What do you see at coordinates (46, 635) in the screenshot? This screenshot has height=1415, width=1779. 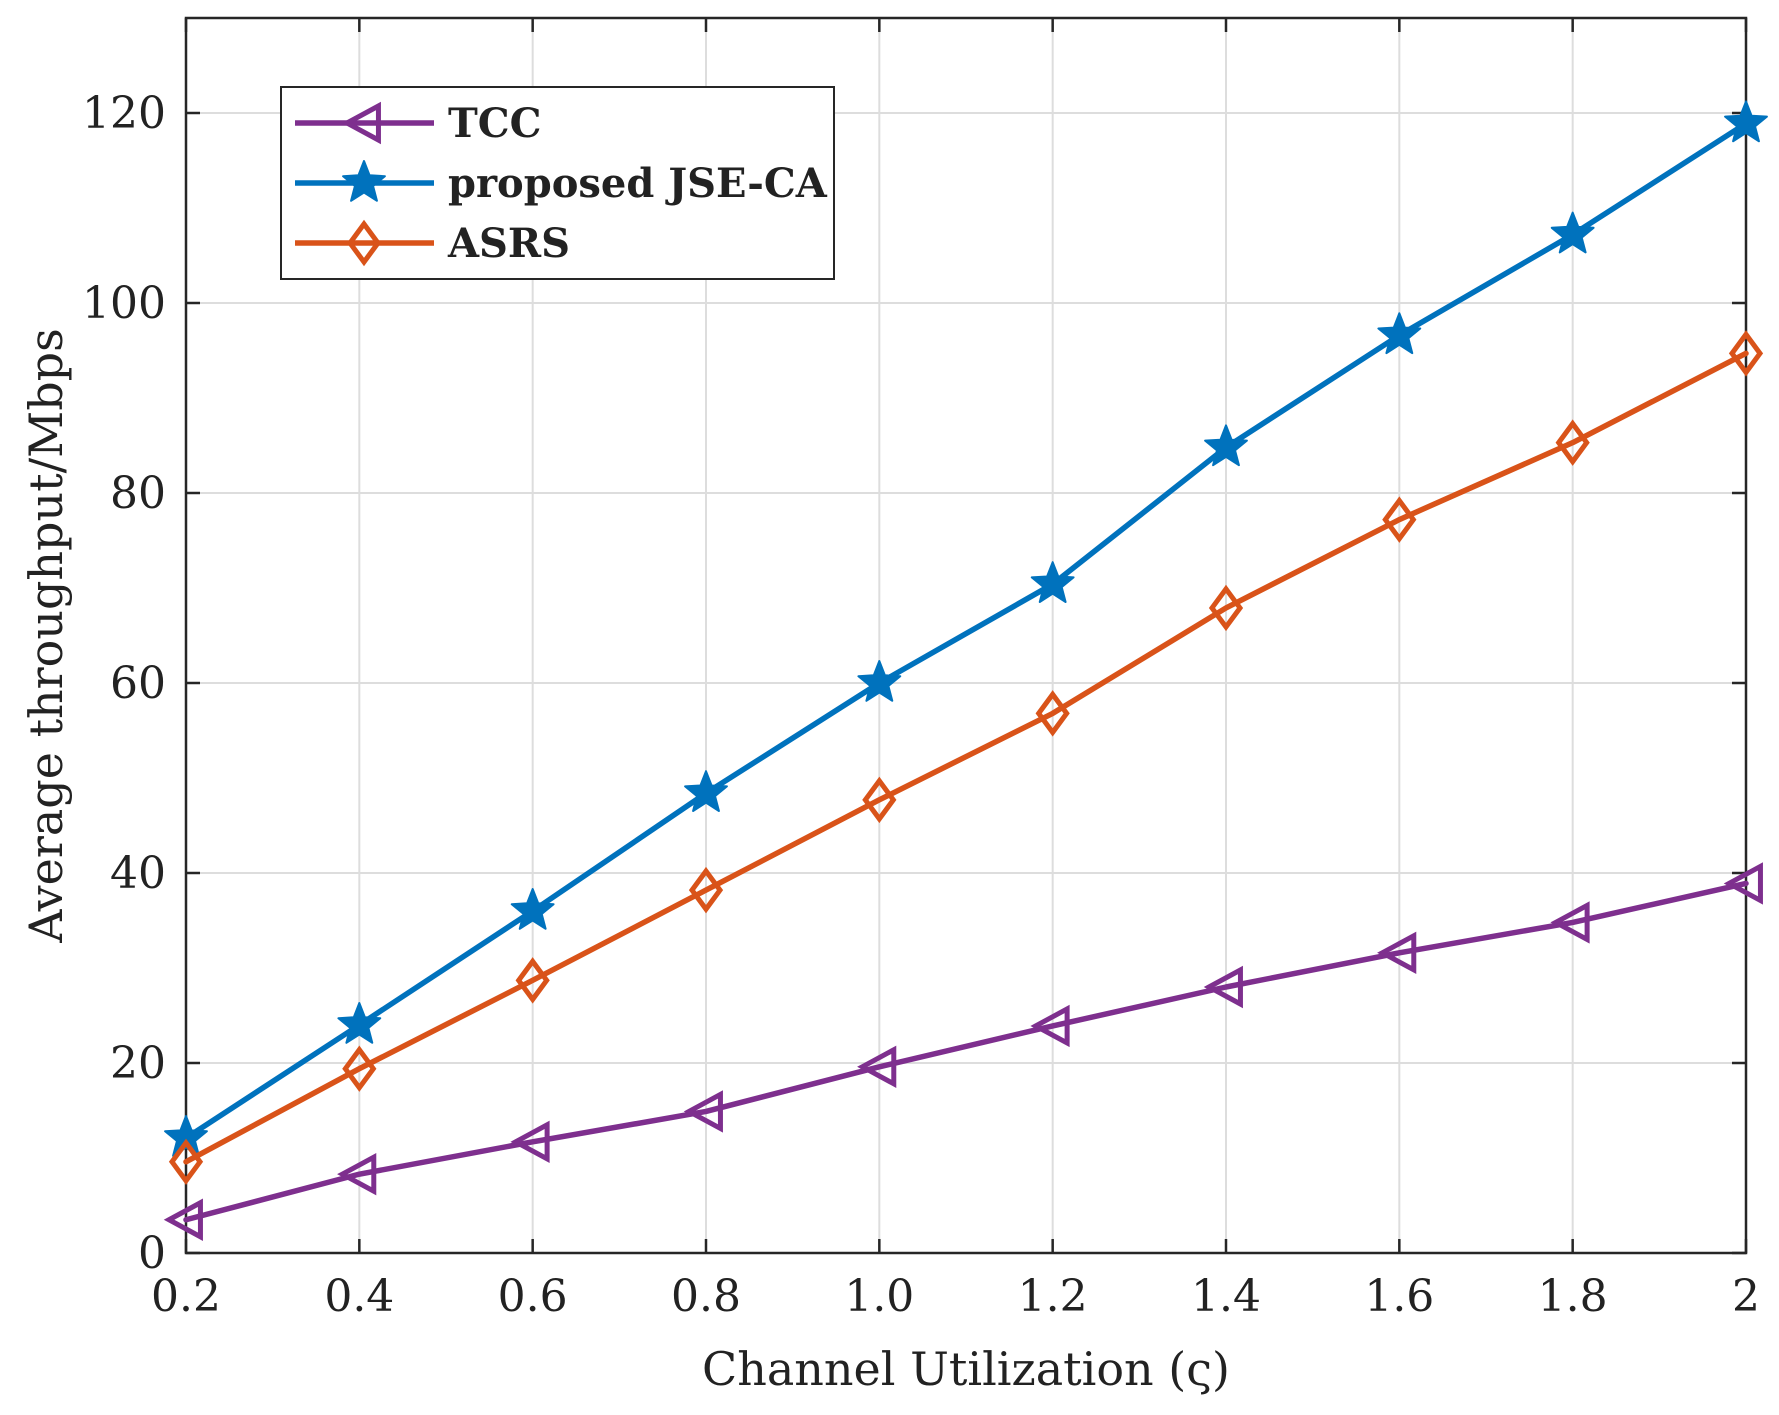 I see `y-axis-title: Average throughput/Mbps` at bounding box center [46, 635].